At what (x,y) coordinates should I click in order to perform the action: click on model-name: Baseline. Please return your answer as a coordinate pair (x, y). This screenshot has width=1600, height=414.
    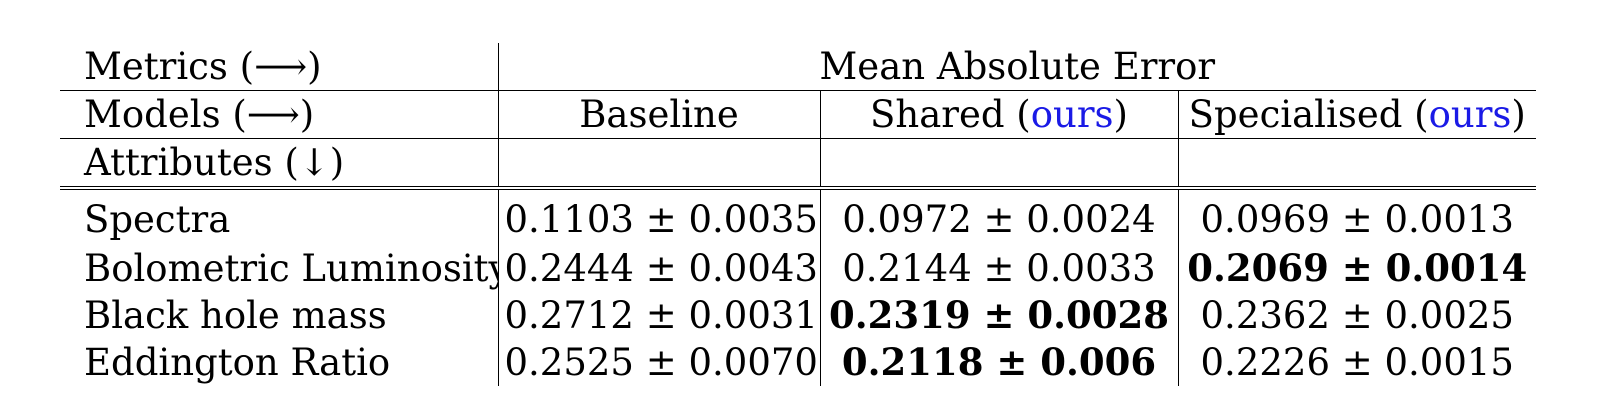
    Looking at the image, I should click on (659, 114).